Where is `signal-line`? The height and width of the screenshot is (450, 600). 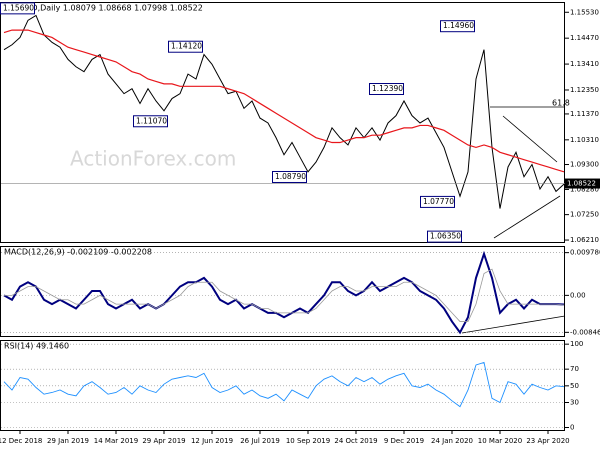 signal-line is located at coordinates (284, 295).